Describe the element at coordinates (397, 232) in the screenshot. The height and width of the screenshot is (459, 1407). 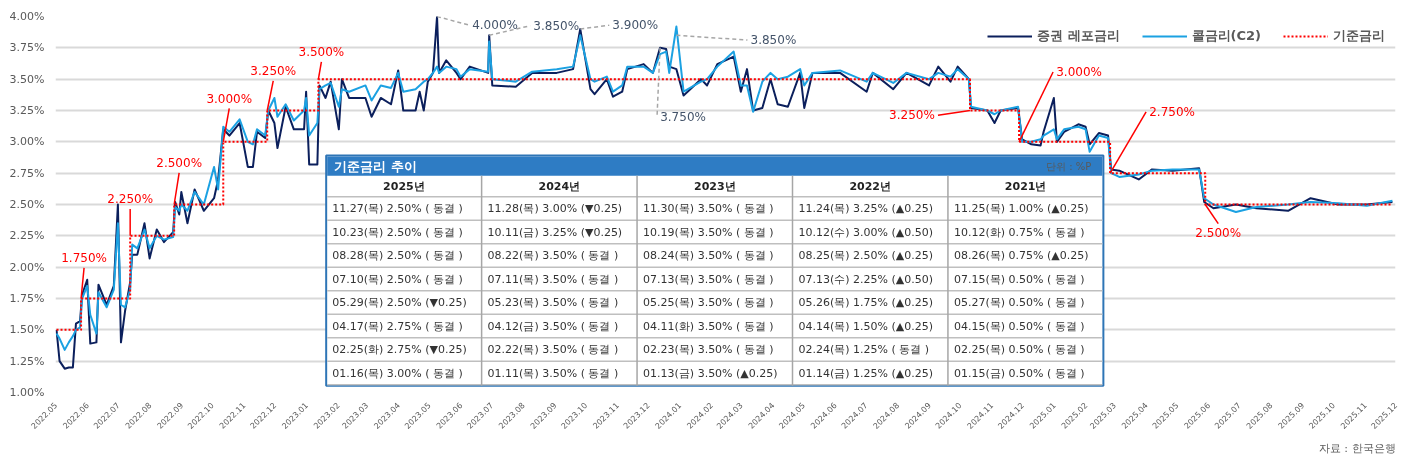
I see `annotation: 10.23(목) 2.50% ( 동결 )` at that location.